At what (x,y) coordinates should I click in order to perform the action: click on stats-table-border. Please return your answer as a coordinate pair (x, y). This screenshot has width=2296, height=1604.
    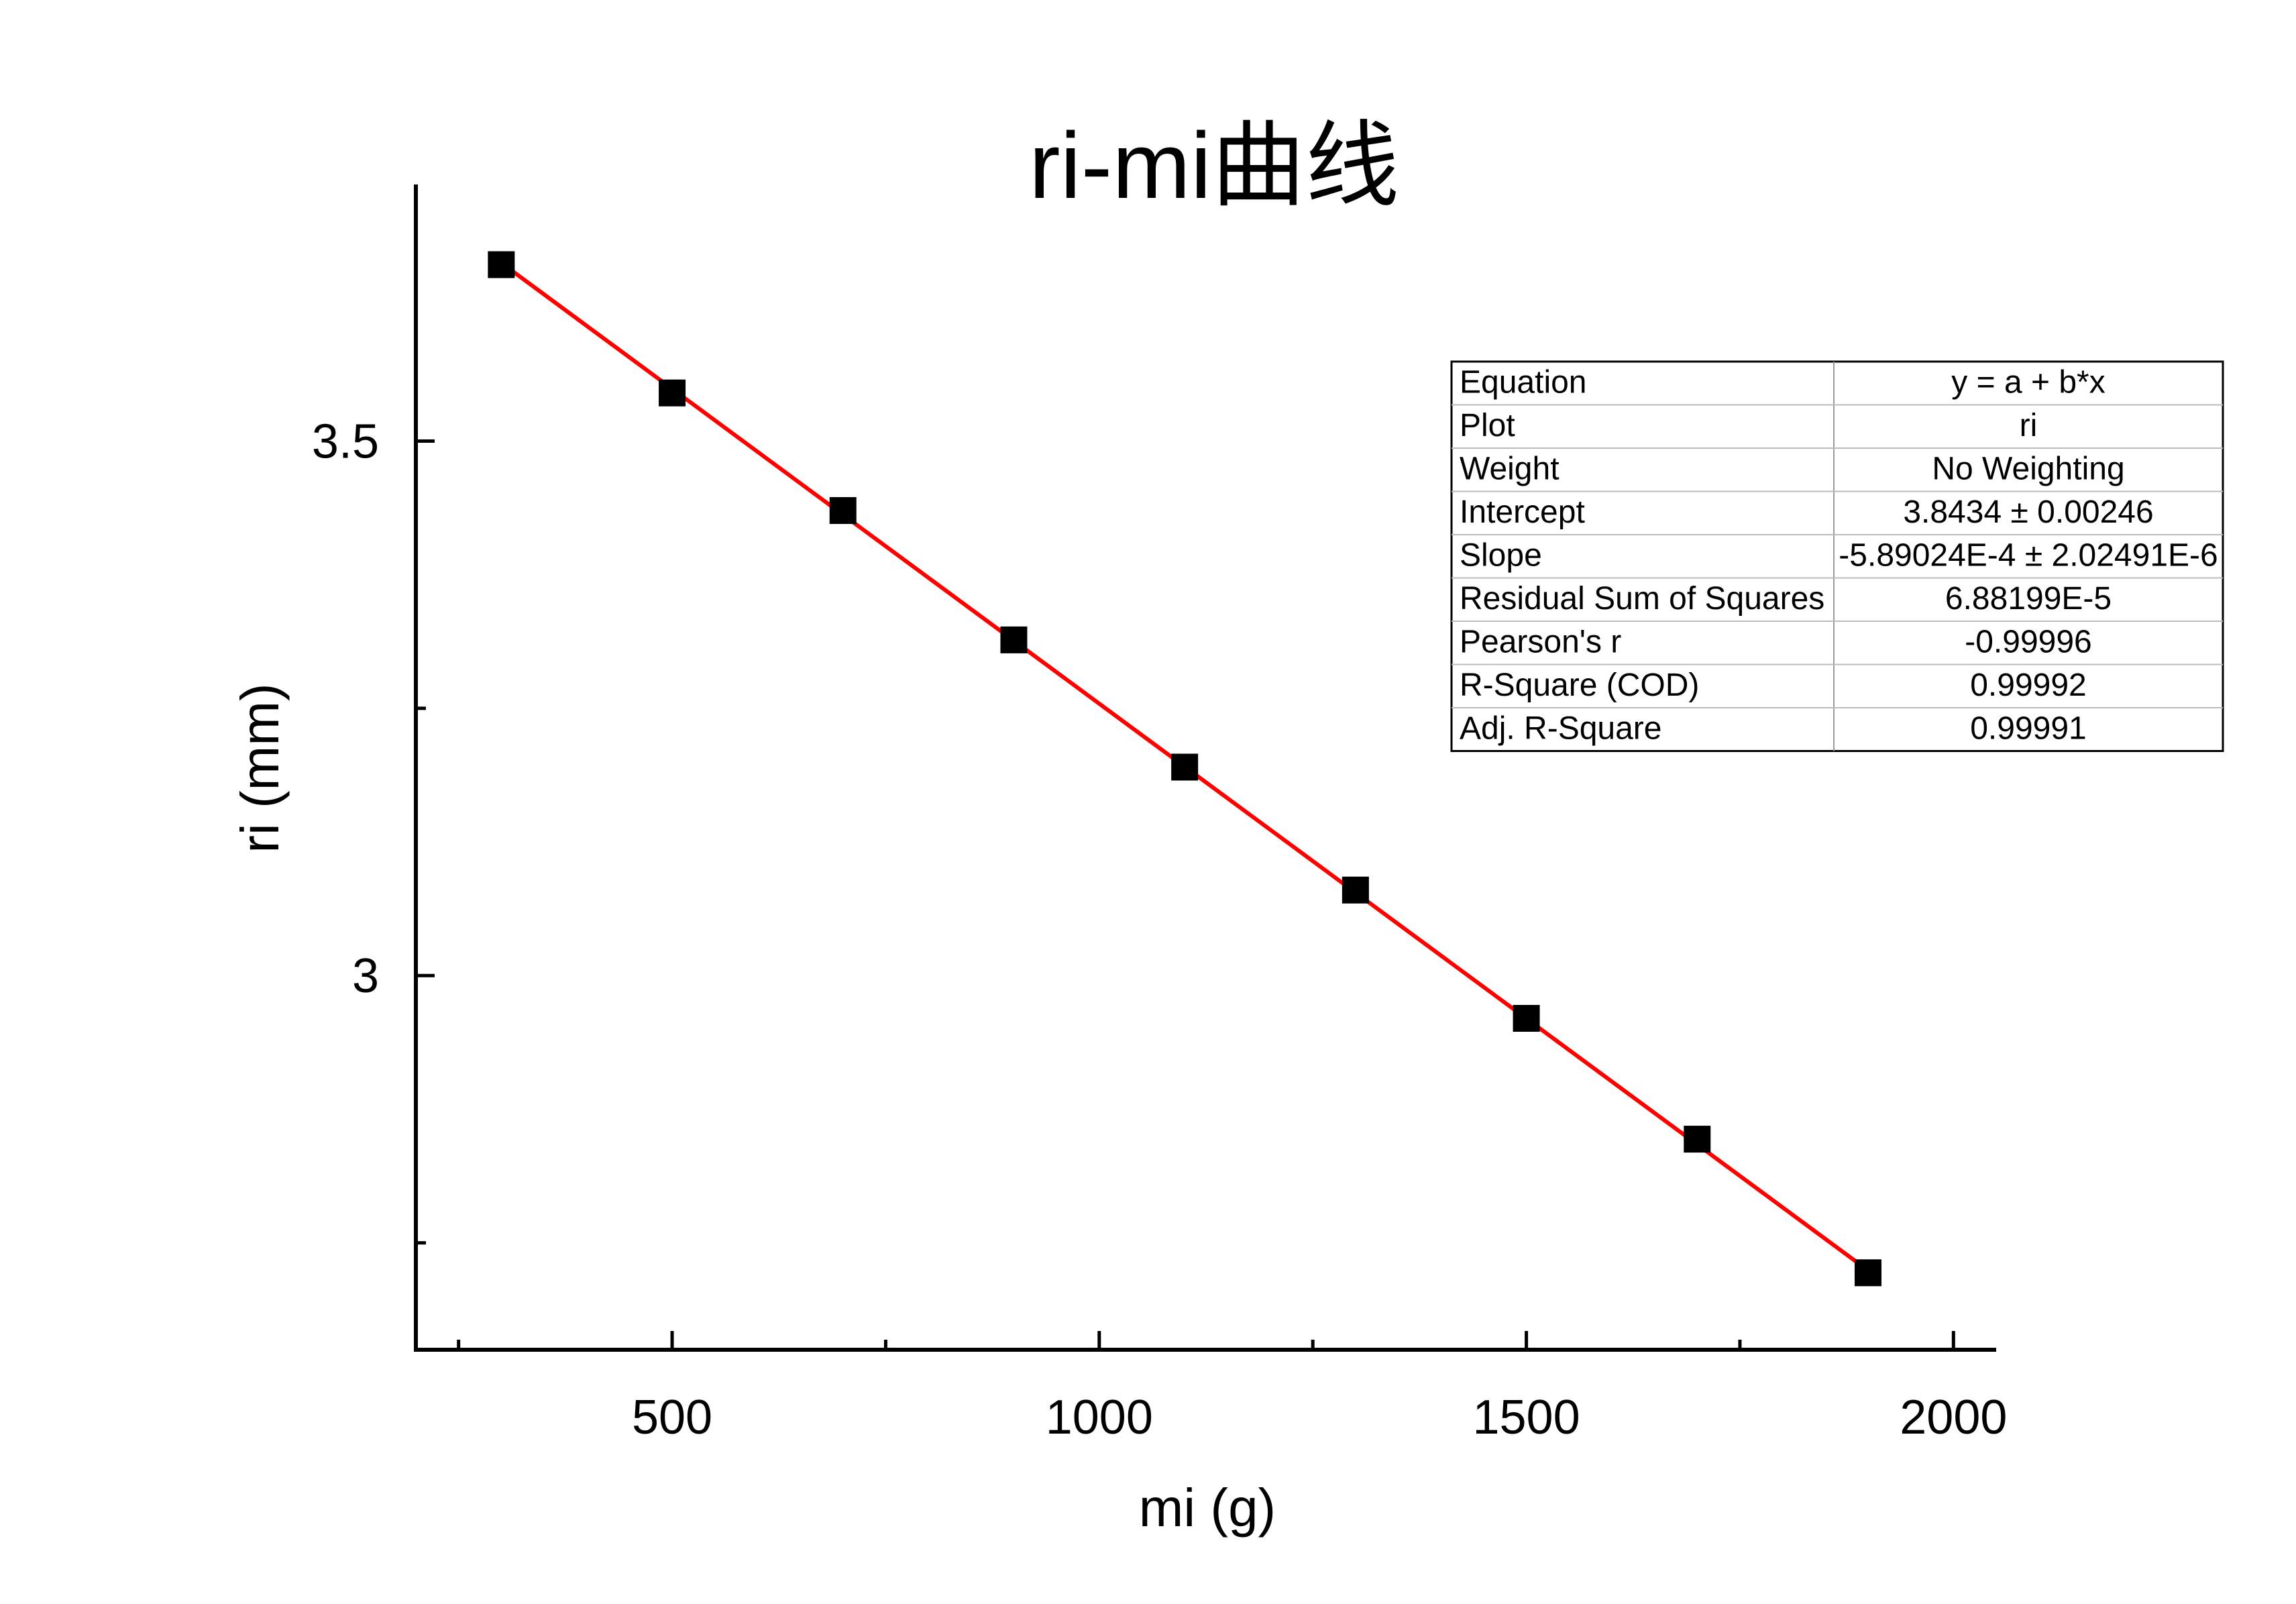
    Looking at the image, I should click on (1837, 556).